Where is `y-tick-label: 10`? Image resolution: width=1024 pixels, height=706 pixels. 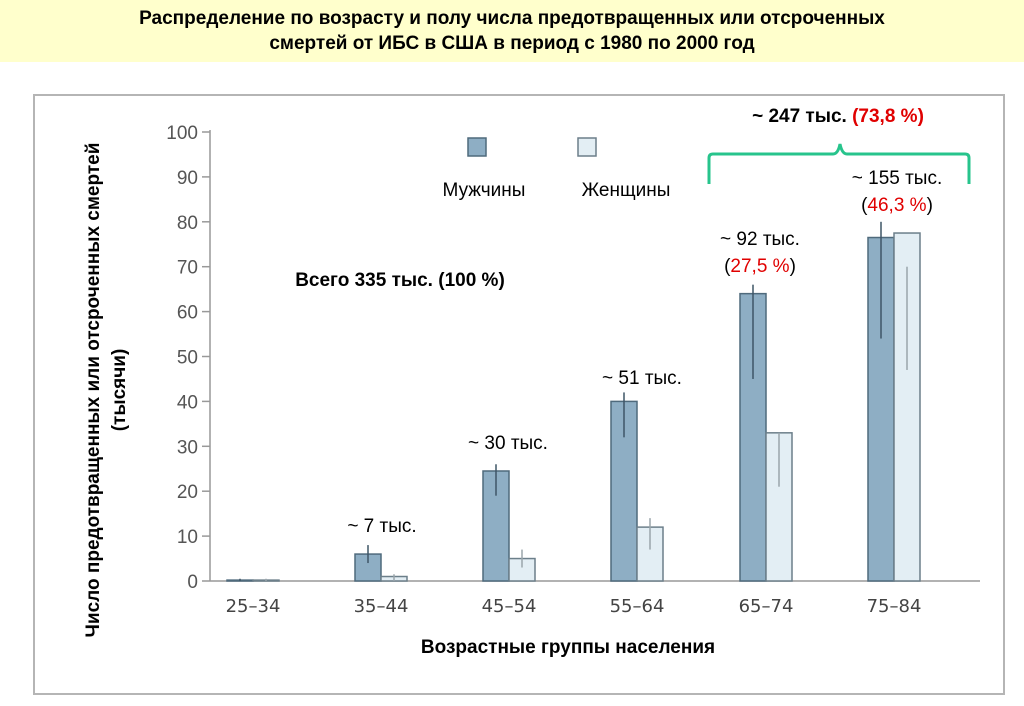
y-tick-label: 10 is located at coordinates (187, 537).